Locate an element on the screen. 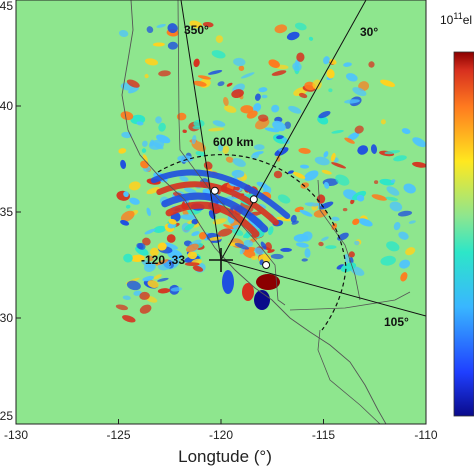  colorbar is located at coordinates (463, 234).